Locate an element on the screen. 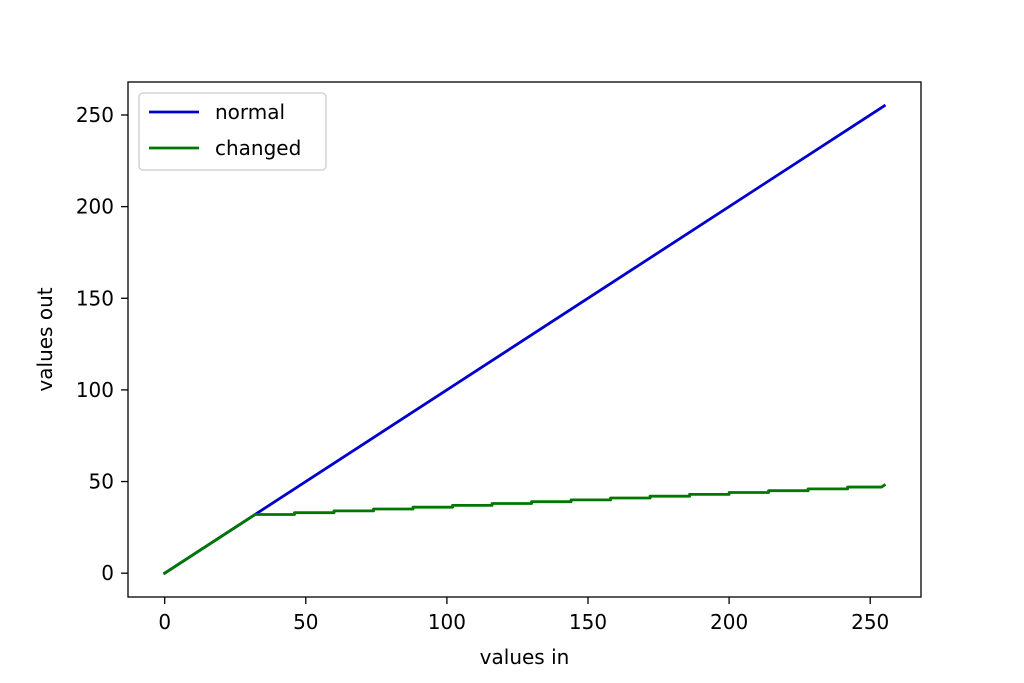  y-tick-label: 200 is located at coordinates (95, 207).